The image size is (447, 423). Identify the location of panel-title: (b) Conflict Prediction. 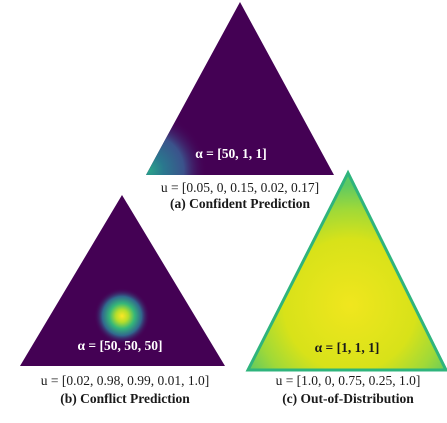
(125, 398).